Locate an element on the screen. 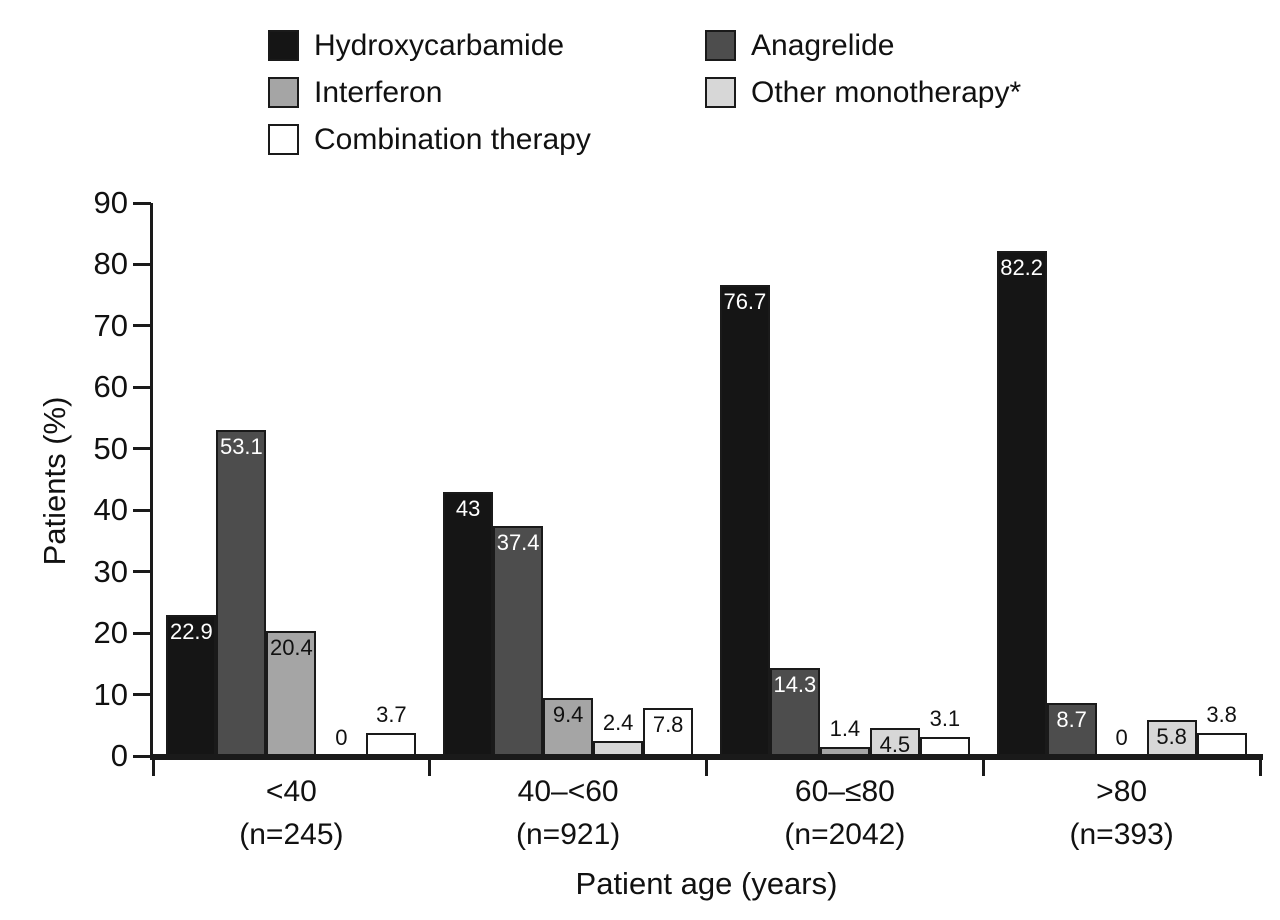 The width and height of the screenshot is (1280, 920). x-axis-line is located at coordinates (706, 757).